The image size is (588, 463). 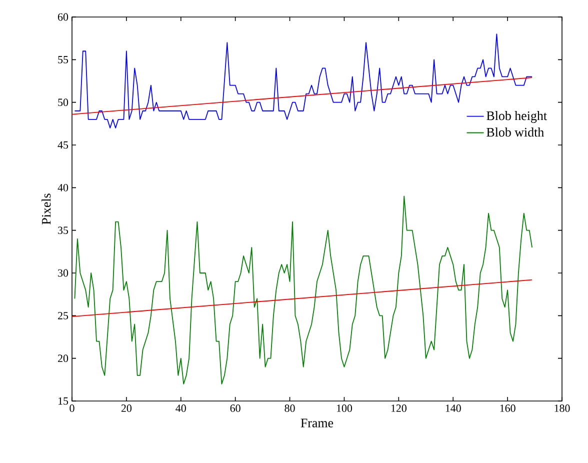 What do you see at coordinates (453, 408) in the screenshot?
I see `x-tick-label: 140` at bounding box center [453, 408].